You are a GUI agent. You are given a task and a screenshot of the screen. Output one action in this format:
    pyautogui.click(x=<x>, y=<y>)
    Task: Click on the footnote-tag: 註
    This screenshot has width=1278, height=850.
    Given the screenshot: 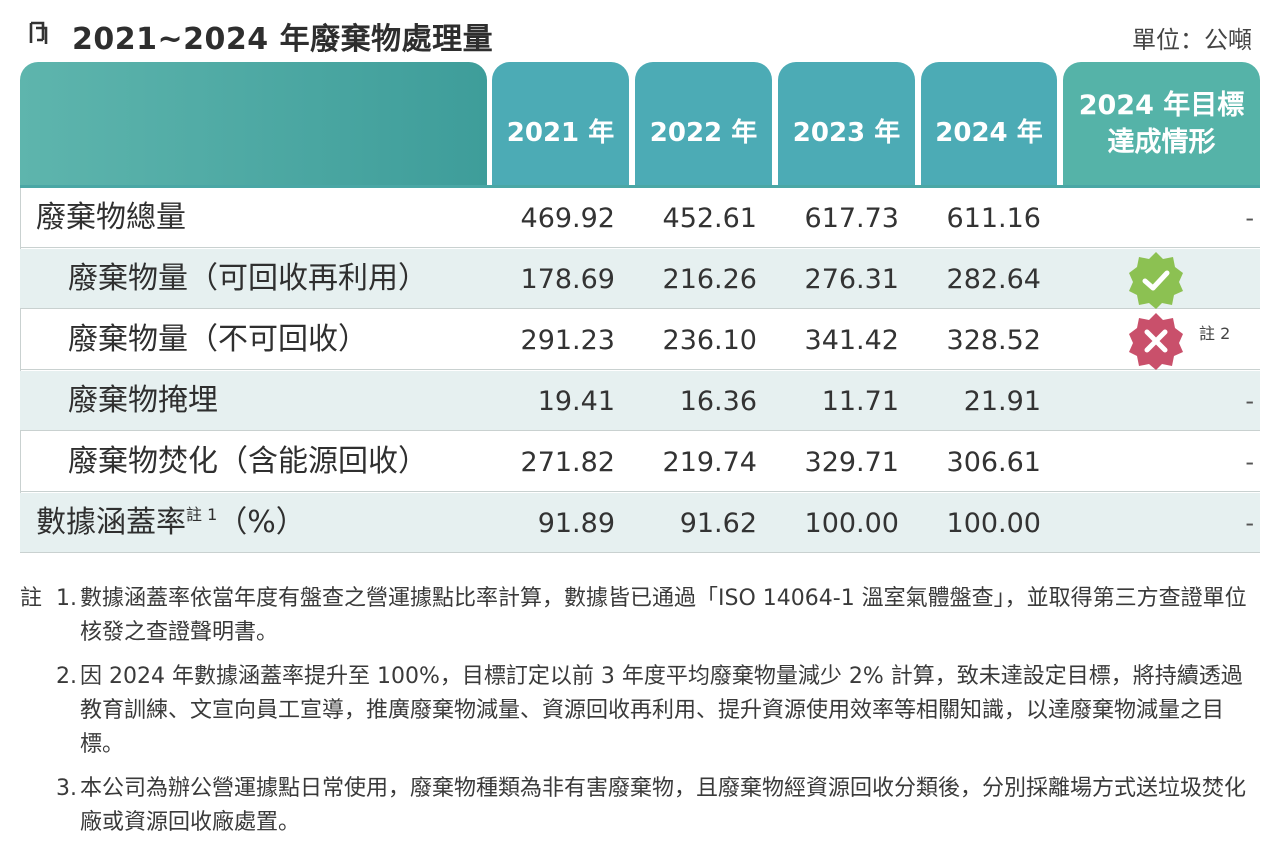 What is the action you would take?
    pyautogui.click(x=31, y=598)
    